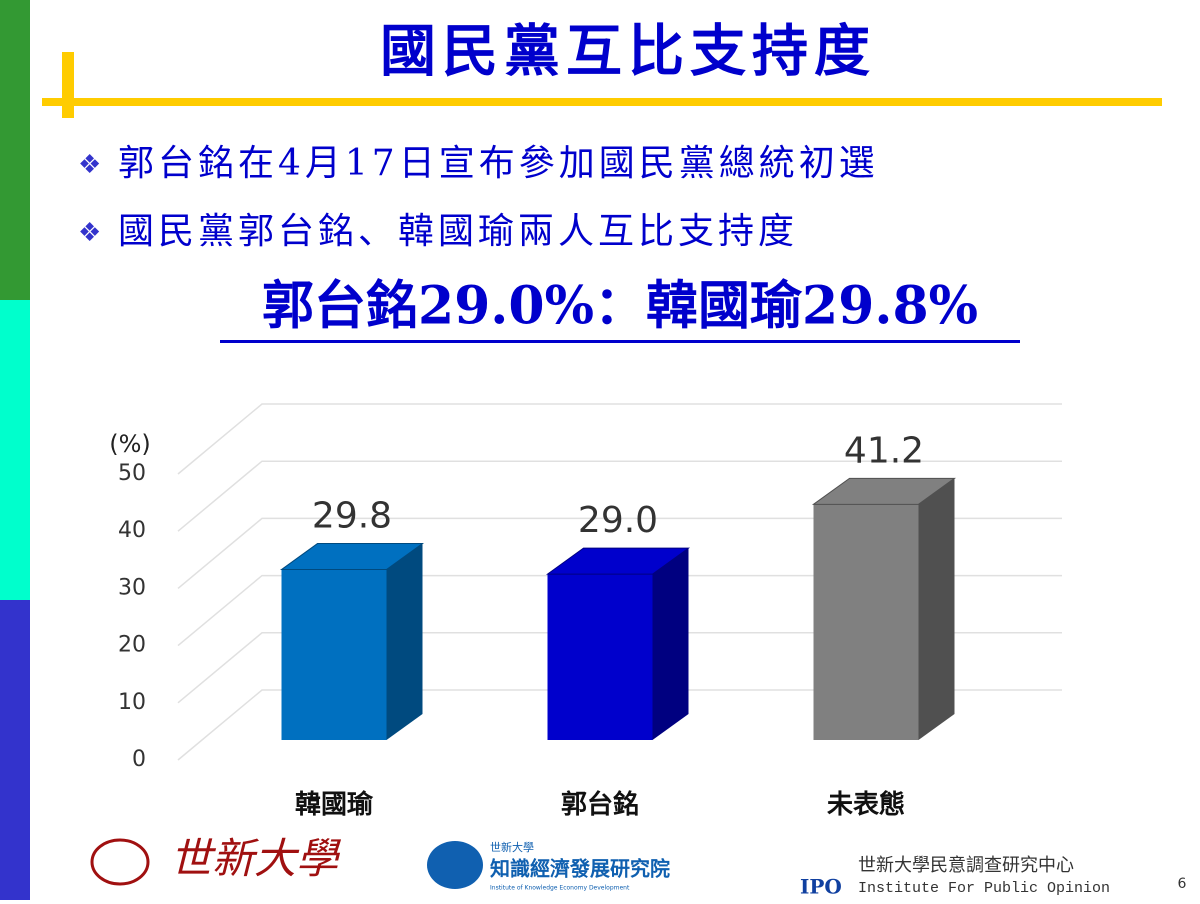 This screenshot has height=904, width=1200. What do you see at coordinates (458, 231) in the screenshot?
I see `bullet: 國民黨郭台銘、韓國瑜兩人互比支持度` at bounding box center [458, 231].